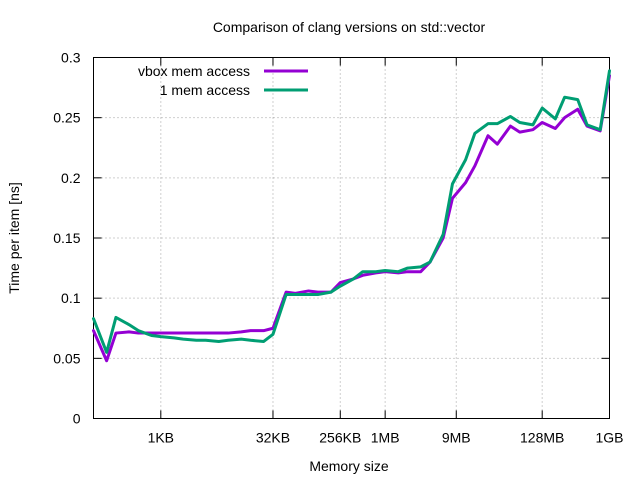  Describe the element at coordinates (66, 358) in the screenshot. I see `y-tick-label: 0.05` at that location.